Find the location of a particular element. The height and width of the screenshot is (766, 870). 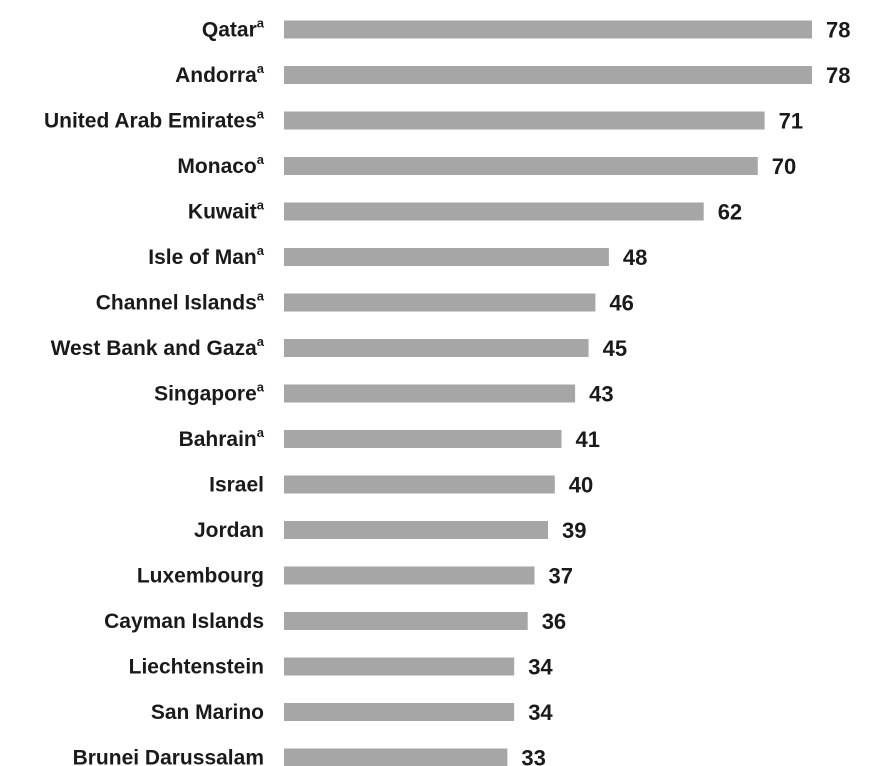

value-label-10: 40 is located at coordinates (581, 485).